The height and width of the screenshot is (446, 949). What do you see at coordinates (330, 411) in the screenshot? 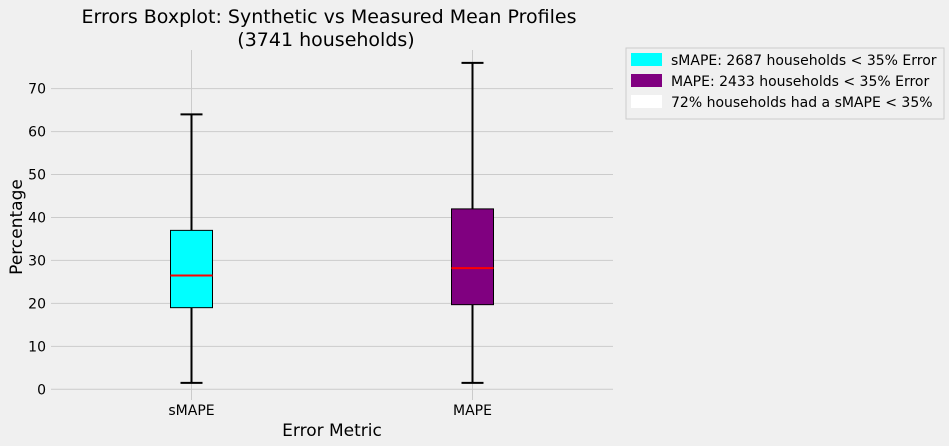
I see `x-axis-ticks: sMAPE MAPE` at bounding box center [330, 411].